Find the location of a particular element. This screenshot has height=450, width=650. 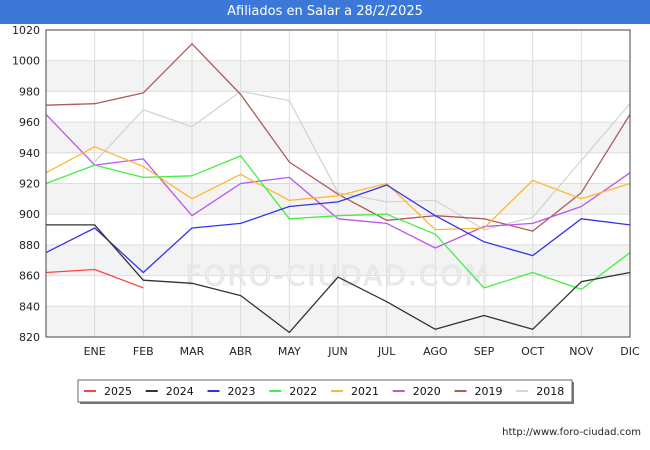

y-tick-label: 1000 is located at coordinates (26, 61).